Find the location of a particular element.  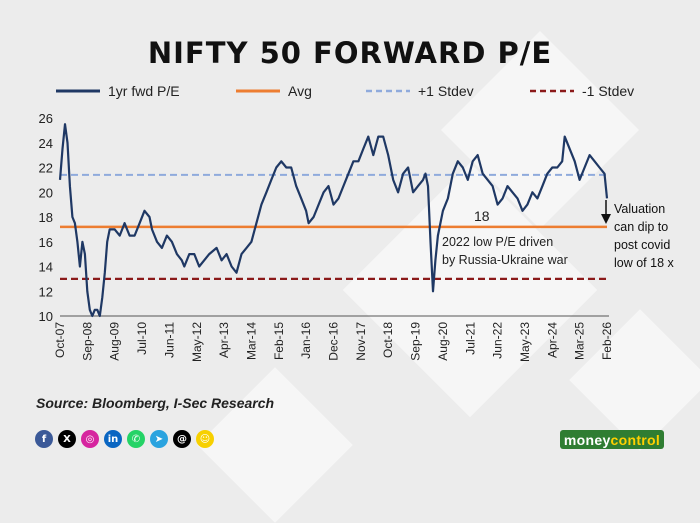

x-tick-label: May-12 is located at coordinates (197, 342).